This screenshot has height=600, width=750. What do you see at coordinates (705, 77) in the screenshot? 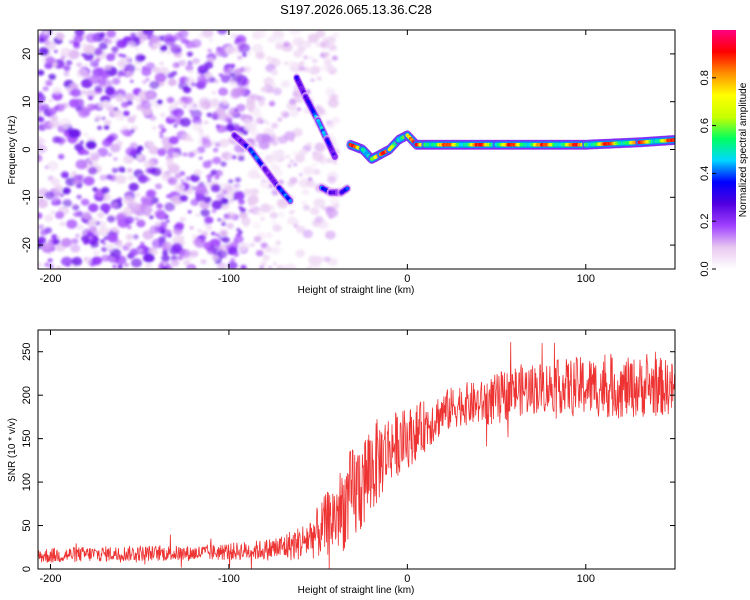
I see `colorbar-tick-label: 0.8` at bounding box center [705, 77].